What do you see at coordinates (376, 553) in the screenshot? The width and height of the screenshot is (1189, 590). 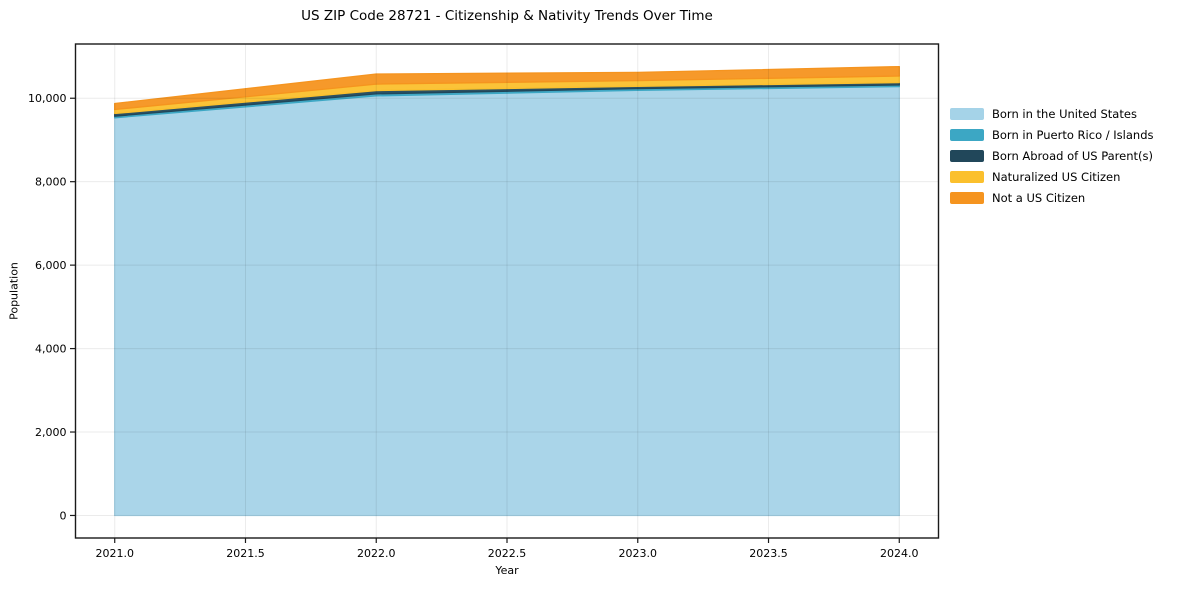 I see `x-tick-label: 2022.0` at bounding box center [376, 553].